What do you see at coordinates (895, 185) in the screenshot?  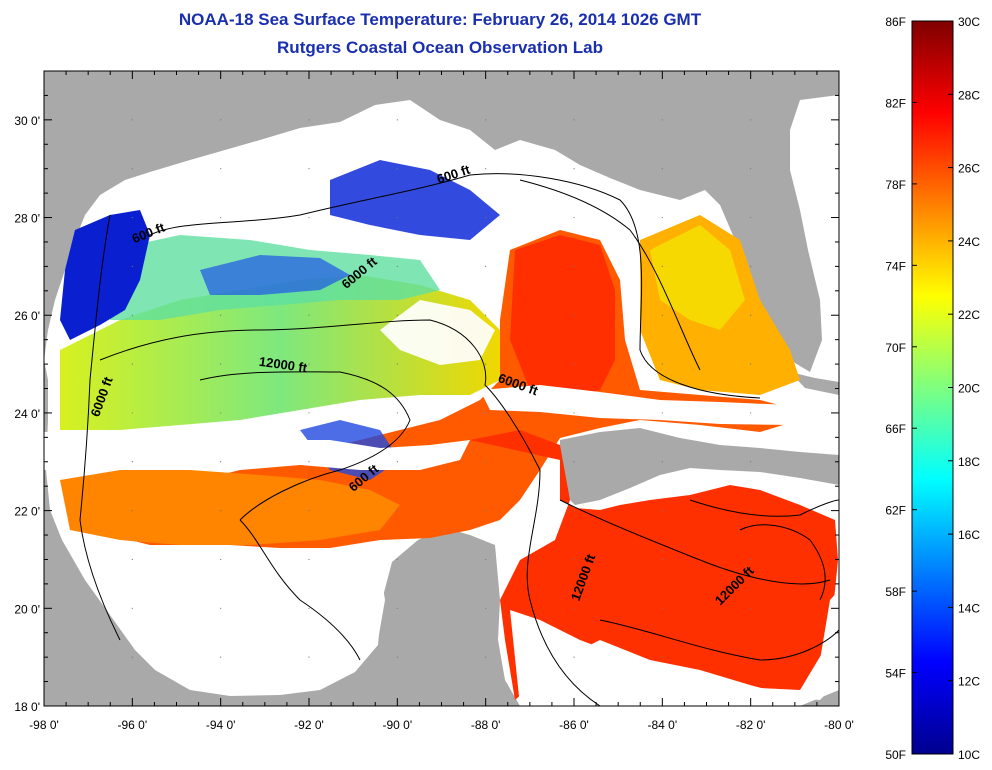 I see `colorbar-fahrenheit-label: 78F` at bounding box center [895, 185].